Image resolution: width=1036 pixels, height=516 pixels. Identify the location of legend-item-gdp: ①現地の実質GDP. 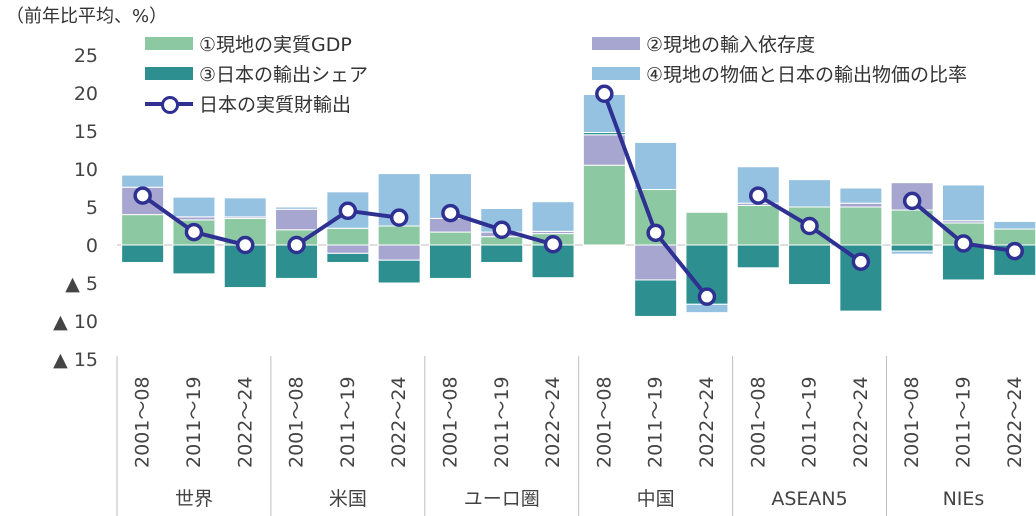
(248, 43).